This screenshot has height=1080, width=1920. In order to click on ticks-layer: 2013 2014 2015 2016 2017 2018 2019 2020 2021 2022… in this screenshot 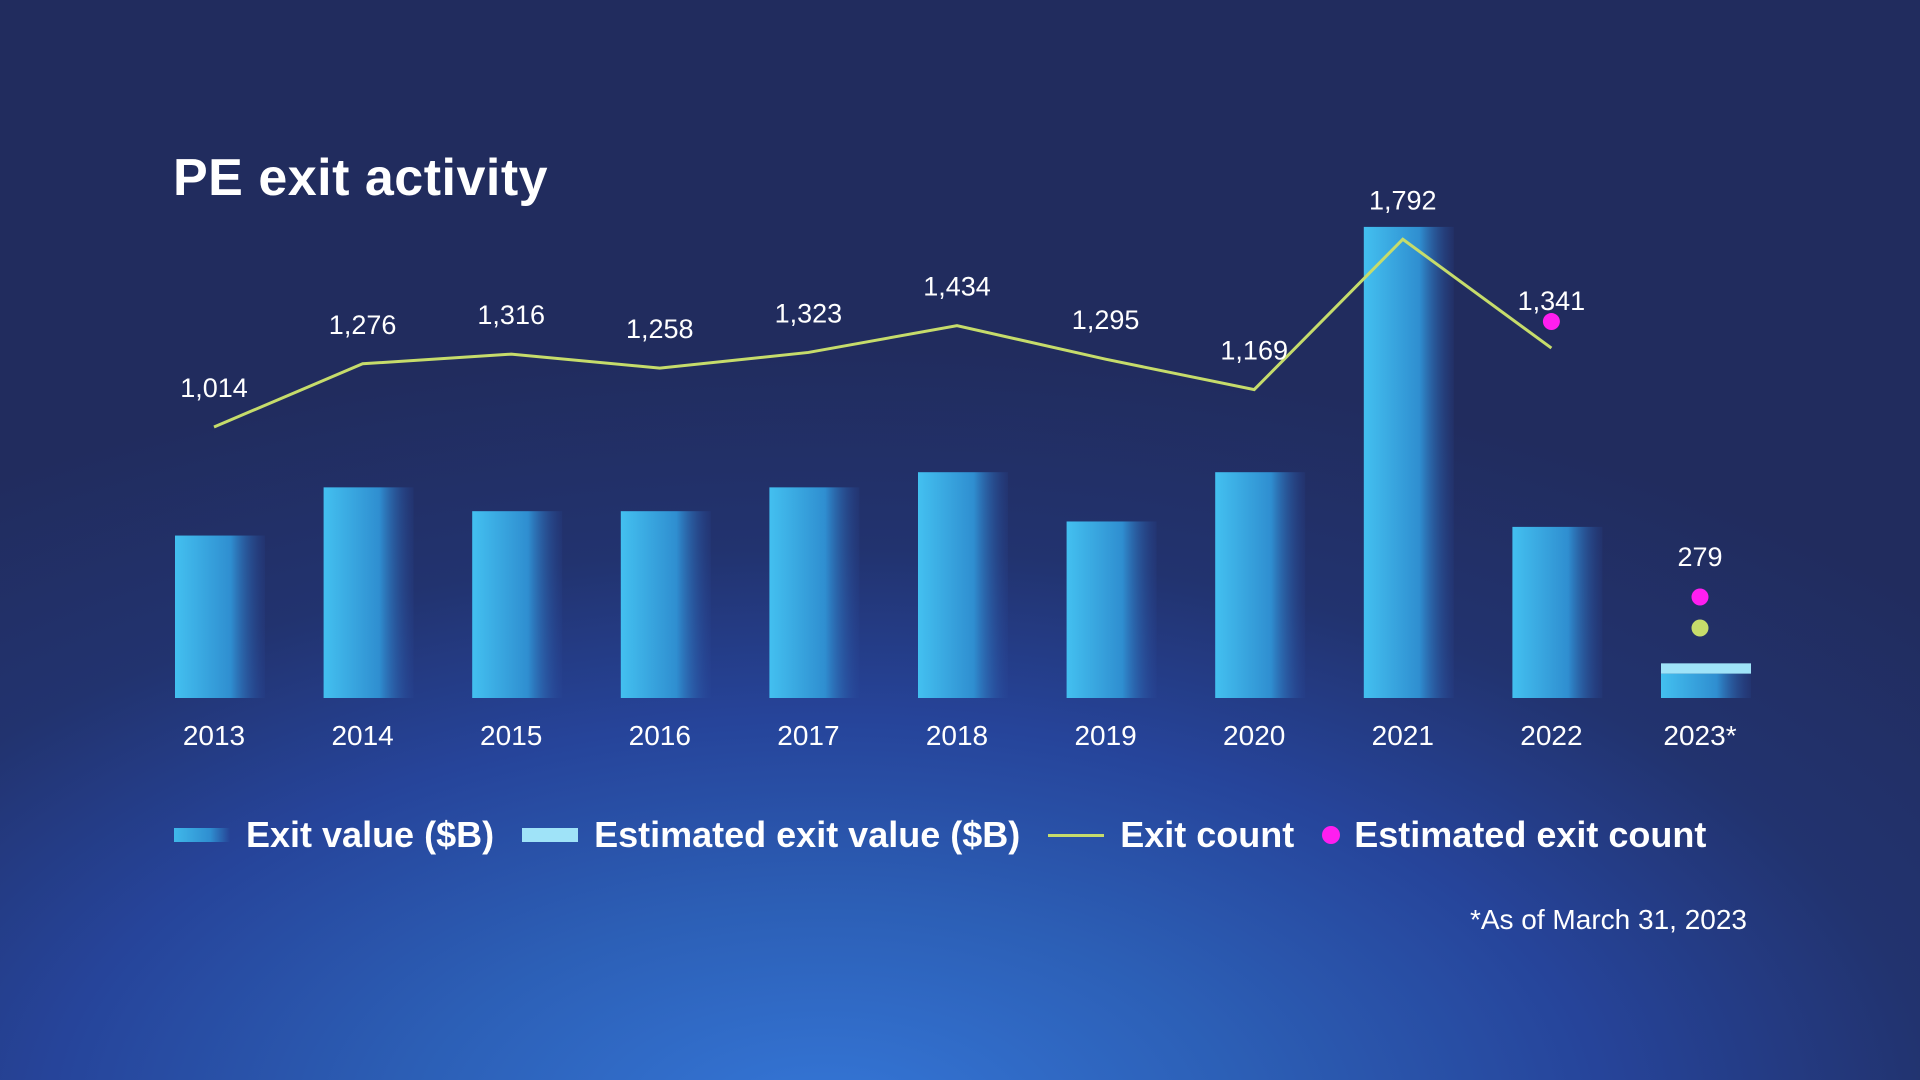, I will do `click(960, 735)`.